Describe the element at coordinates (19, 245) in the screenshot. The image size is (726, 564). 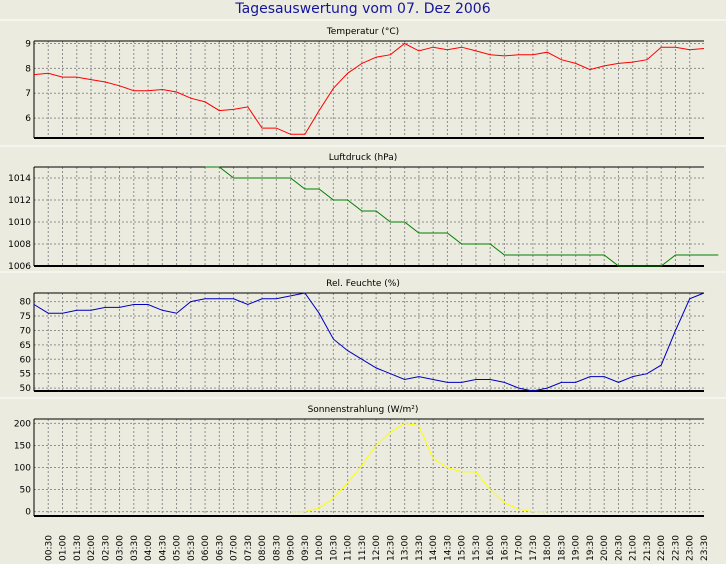
I see `pressure-y-tick-label: 1008` at that location.